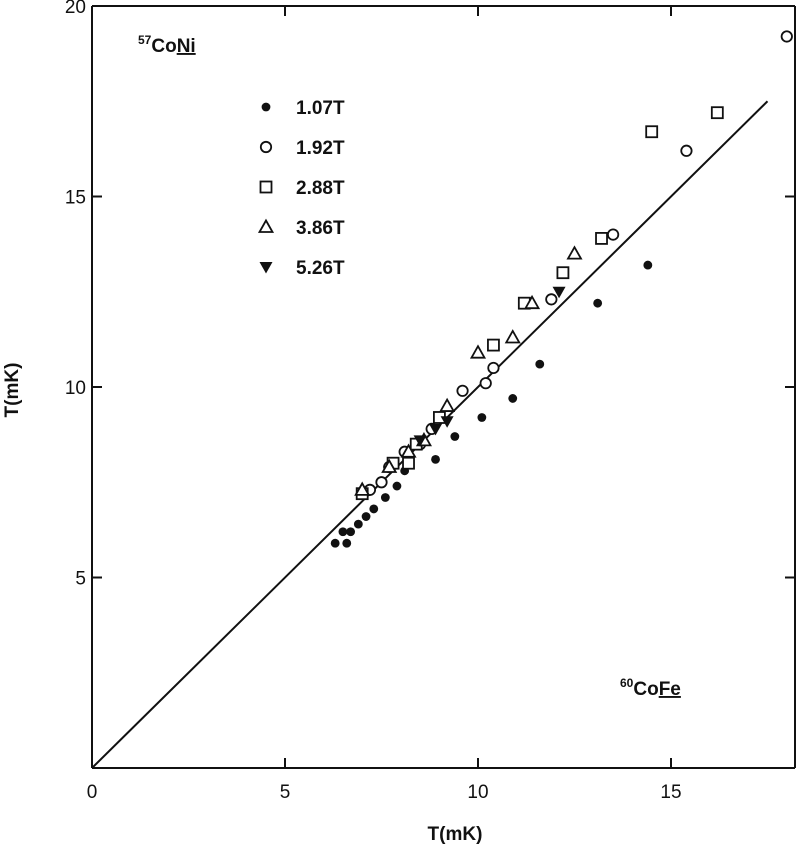  What do you see at coordinates (12, 390) in the screenshot?
I see `y-axis-label: T(mK)` at bounding box center [12, 390].